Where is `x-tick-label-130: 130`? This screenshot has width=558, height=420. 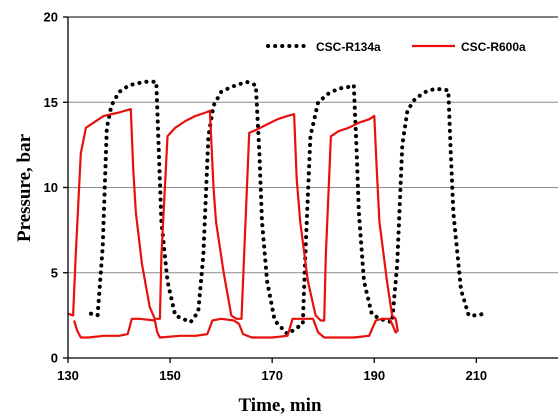 x-tick-label-130: 130 is located at coordinates (68, 375).